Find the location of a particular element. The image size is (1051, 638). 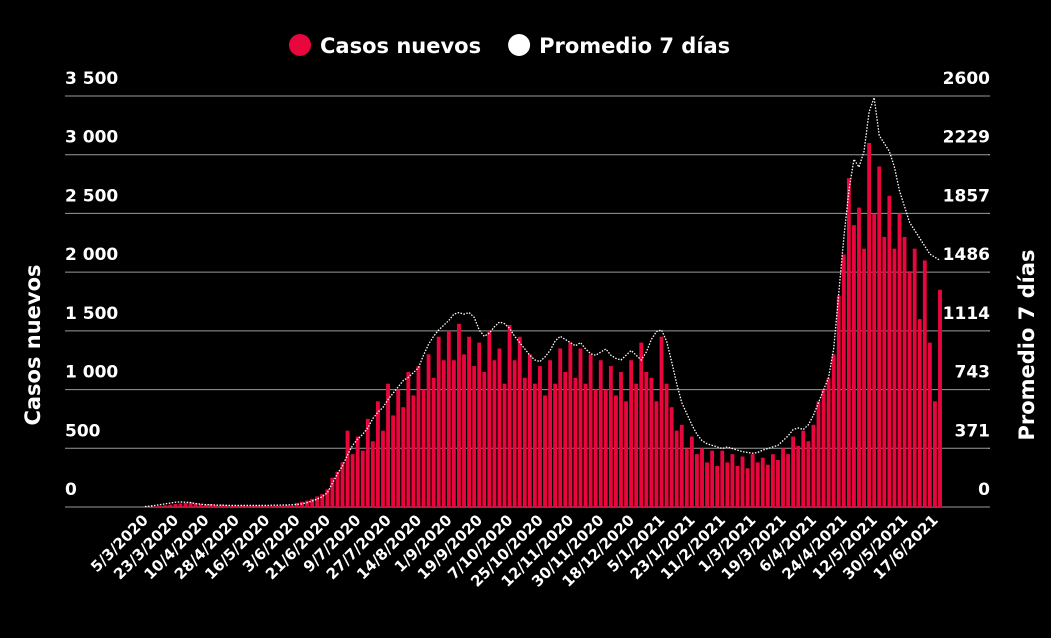

y2-tick-label: 1857 is located at coordinates (966, 196).